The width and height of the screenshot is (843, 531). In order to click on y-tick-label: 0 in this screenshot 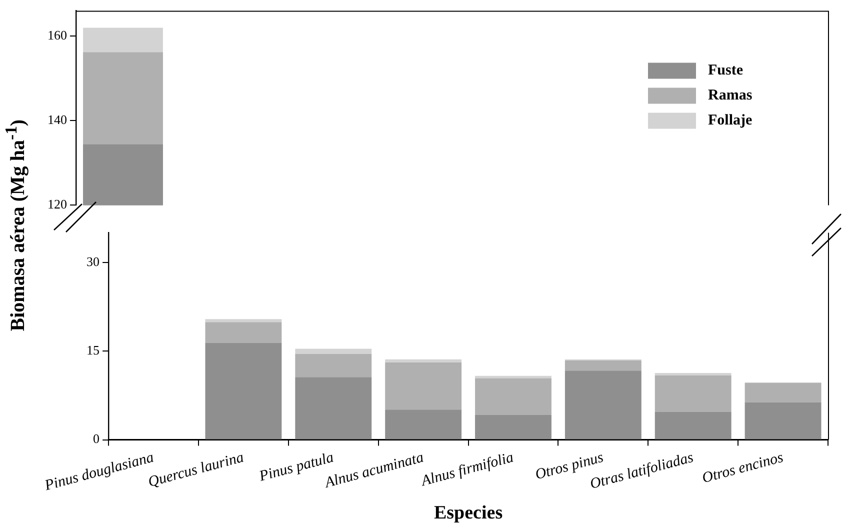, I will do `click(96, 438)`.